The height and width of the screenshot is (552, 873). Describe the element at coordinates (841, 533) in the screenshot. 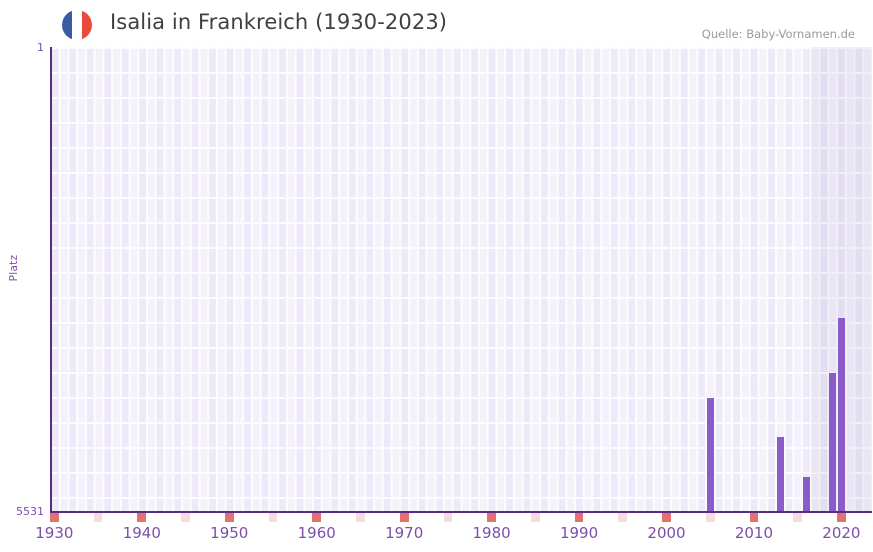

I see `x-axis-tick-label: 2020` at that location.